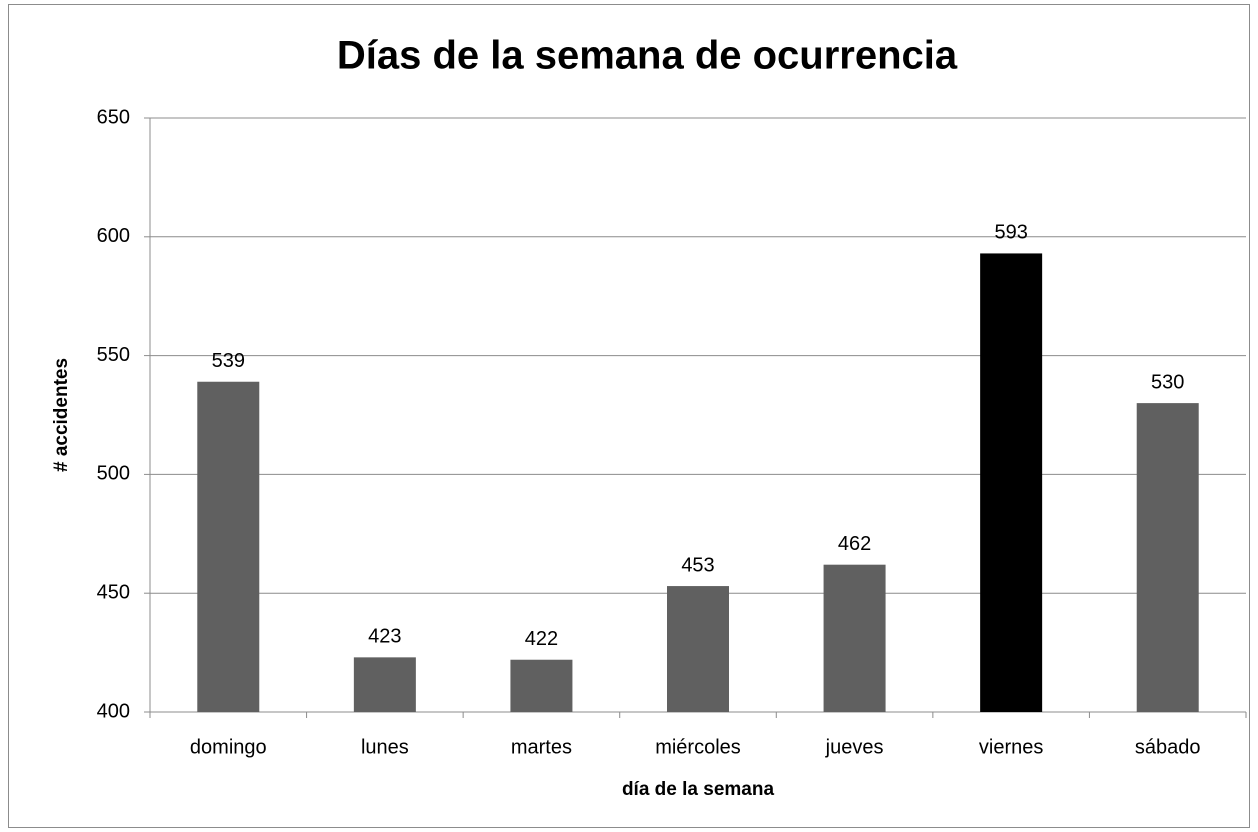 The width and height of the screenshot is (1258, 832). What do you see at coordinates (113, 474) in the screenshot?
I see `y-tick-label: 500` at bounding box center [113, 474].